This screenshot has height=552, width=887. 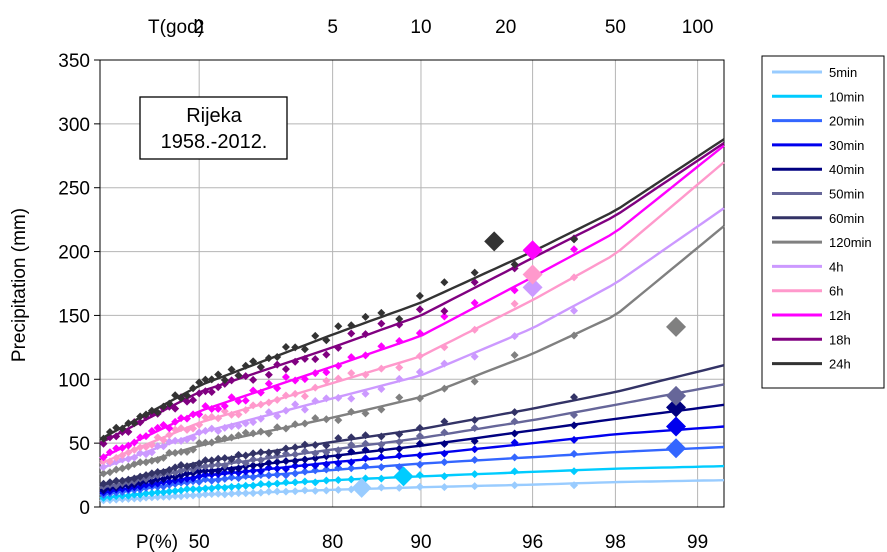 I want to click on legend-label: 18h, so click(x=840, y=339).